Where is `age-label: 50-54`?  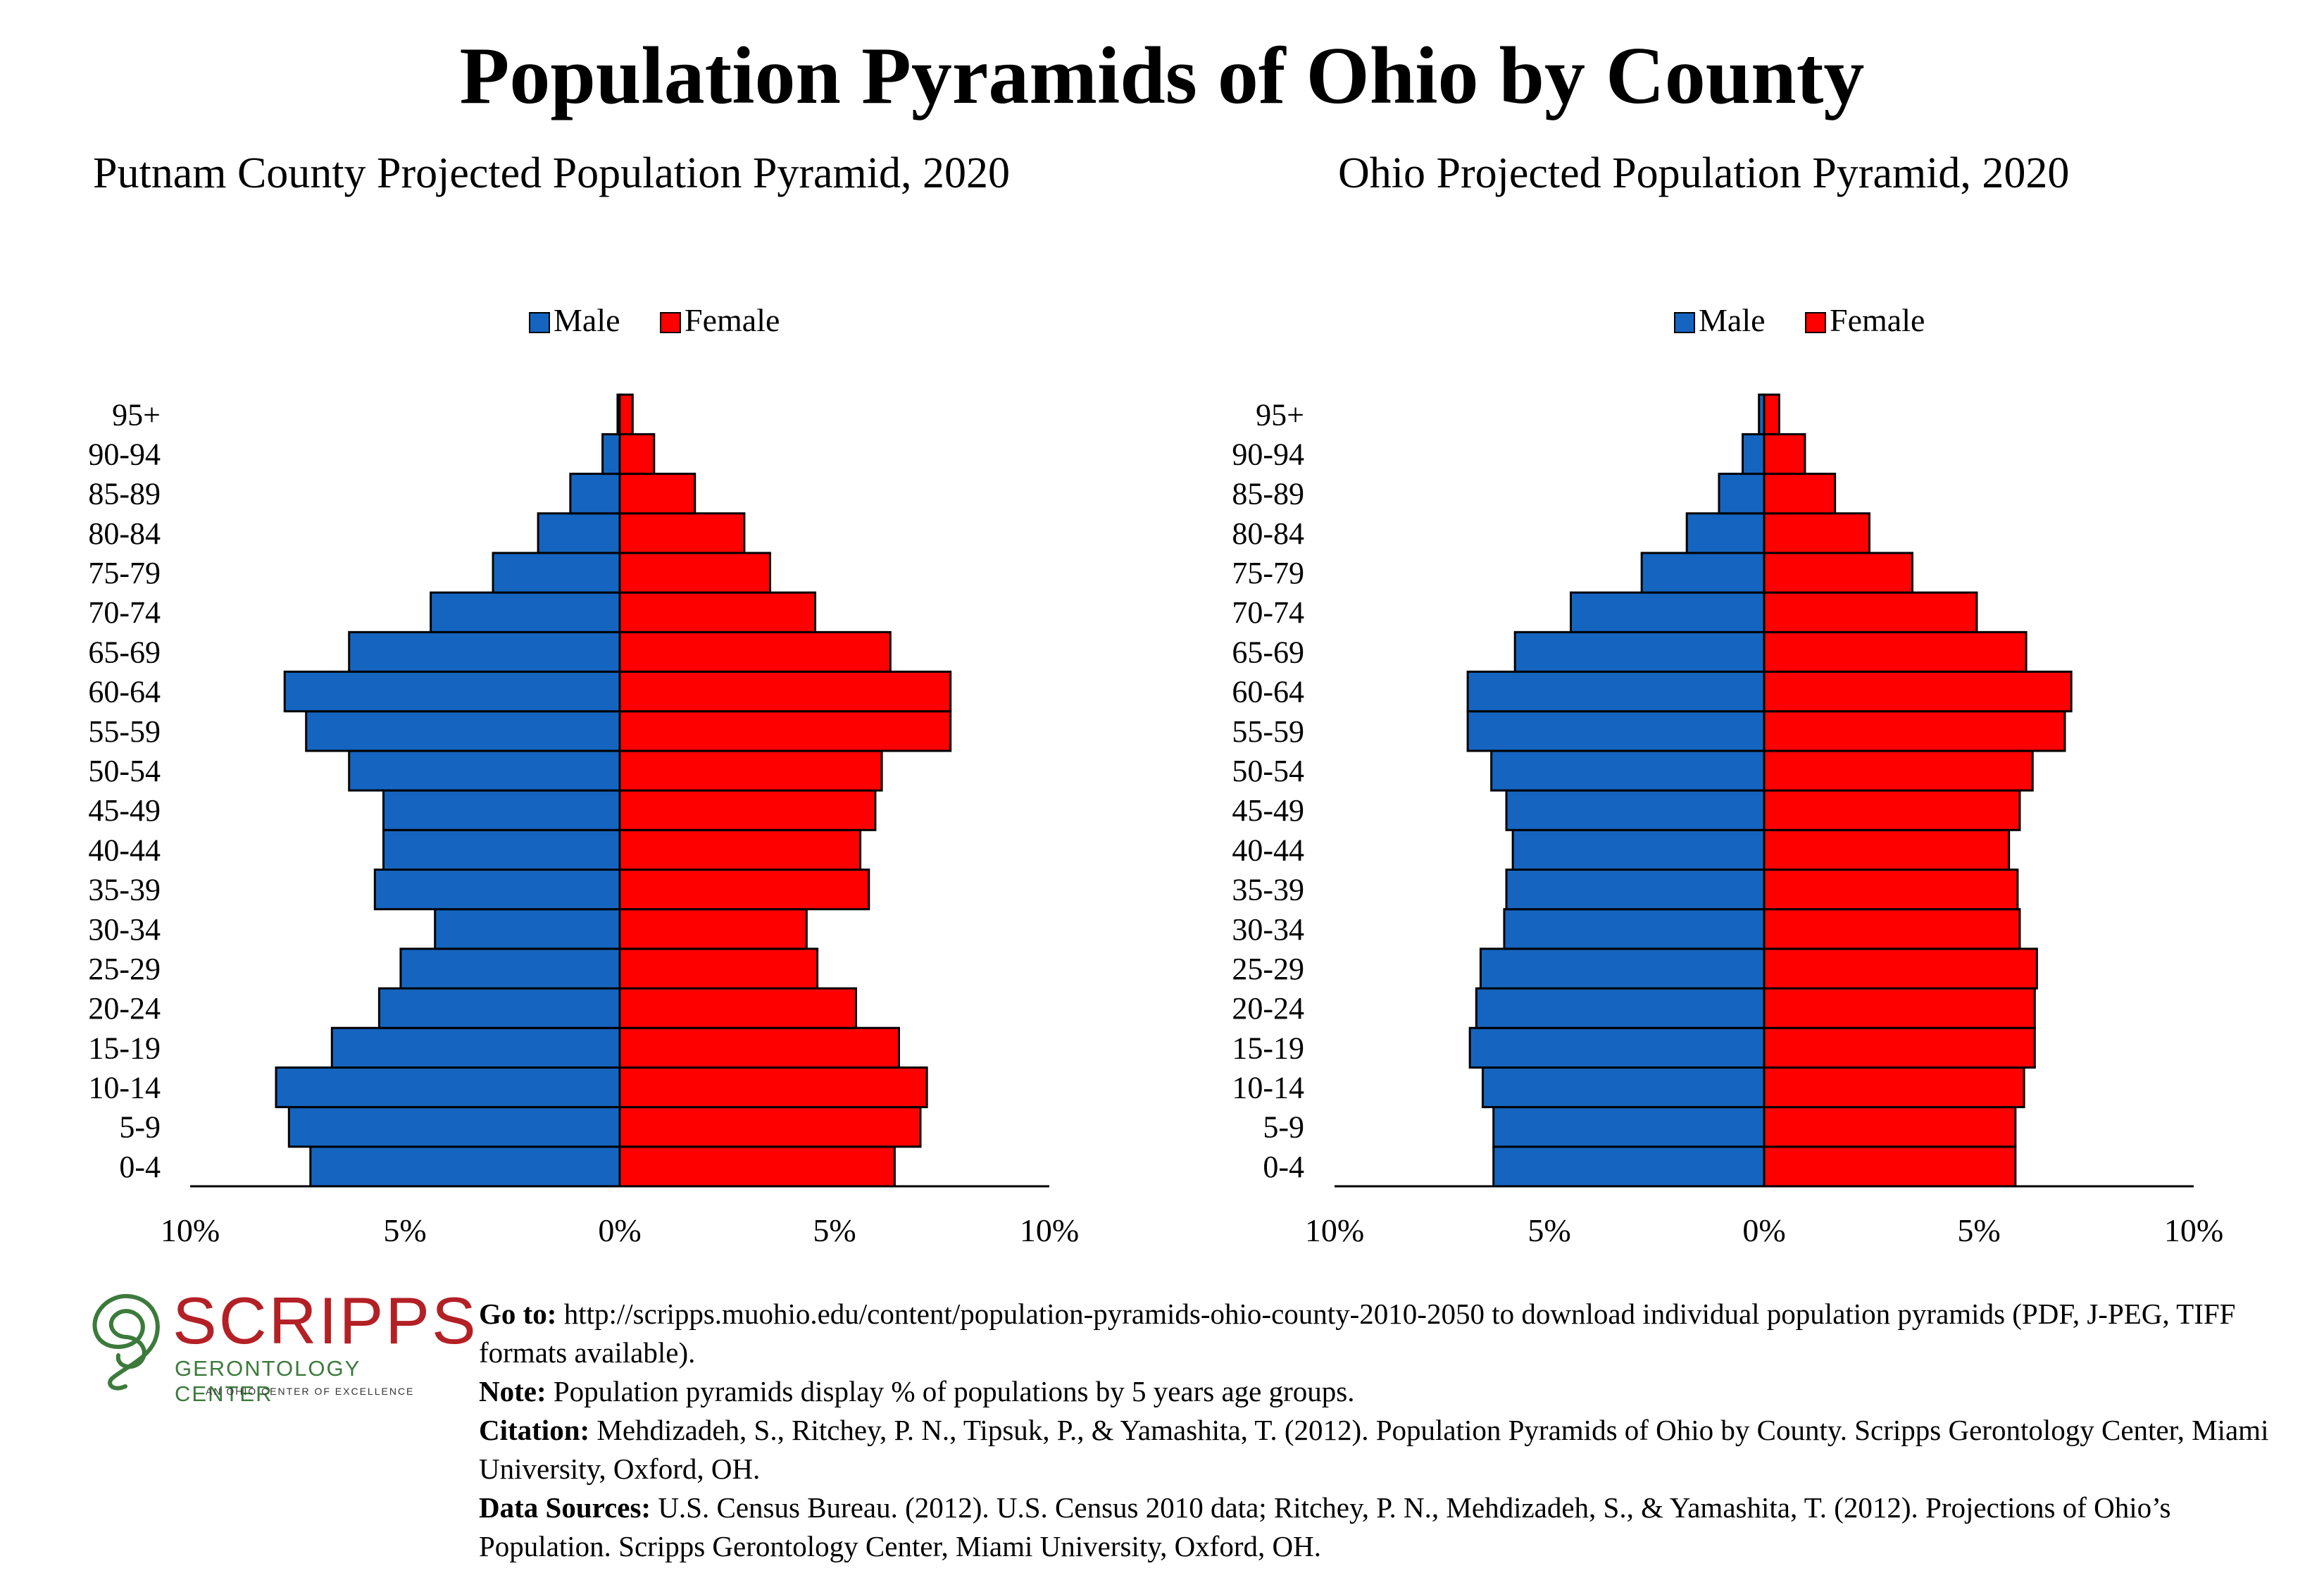 age-label: 50-54 is located at coordinates (125, 771).